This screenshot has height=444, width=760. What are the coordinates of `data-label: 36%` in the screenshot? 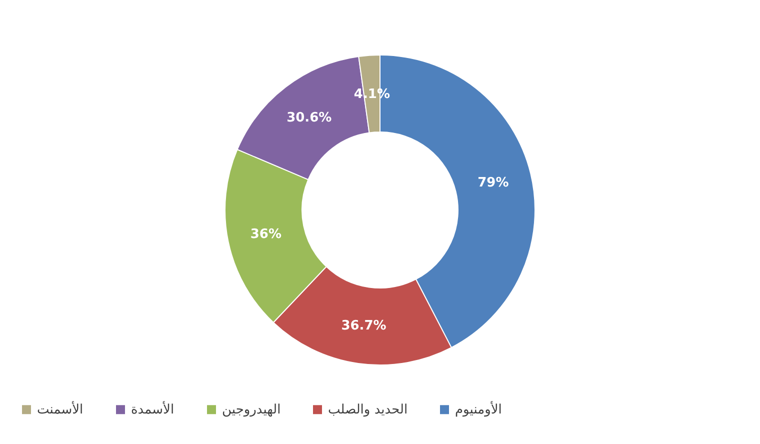 It's located at (266, 234).